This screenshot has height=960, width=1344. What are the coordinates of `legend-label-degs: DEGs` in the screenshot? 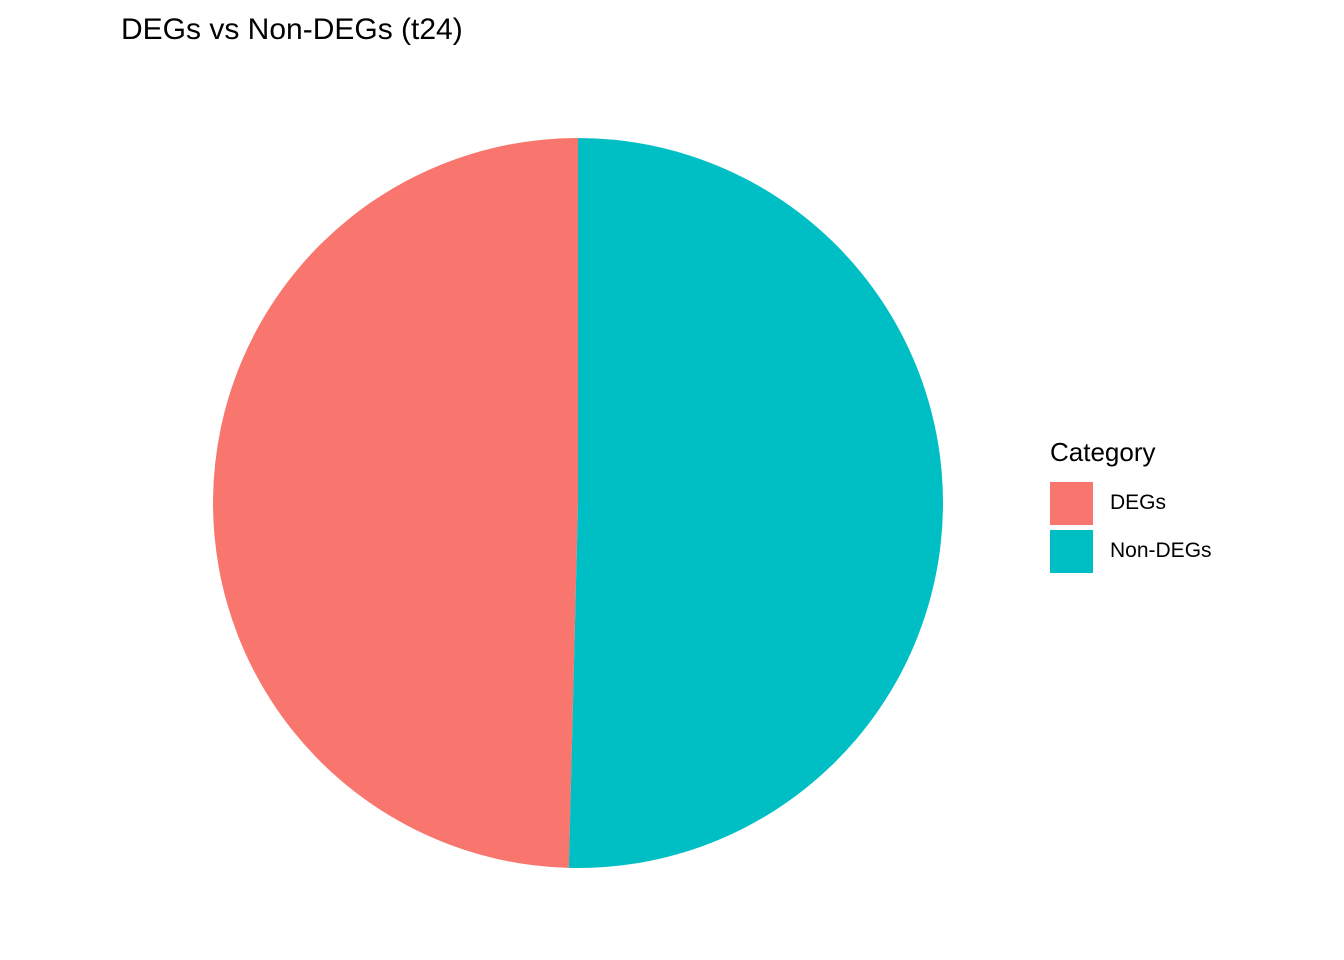 It's located at (1138, 502).